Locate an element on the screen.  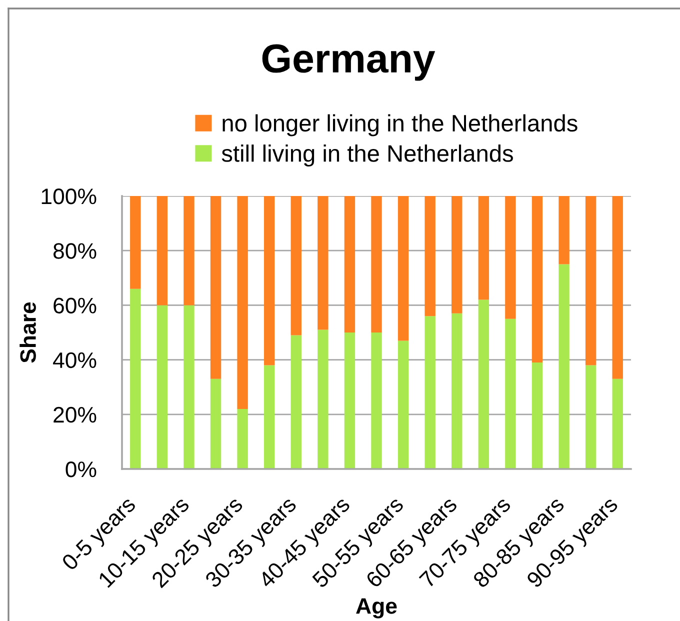
chart-title: Germany is located at coordinates (349, 62).